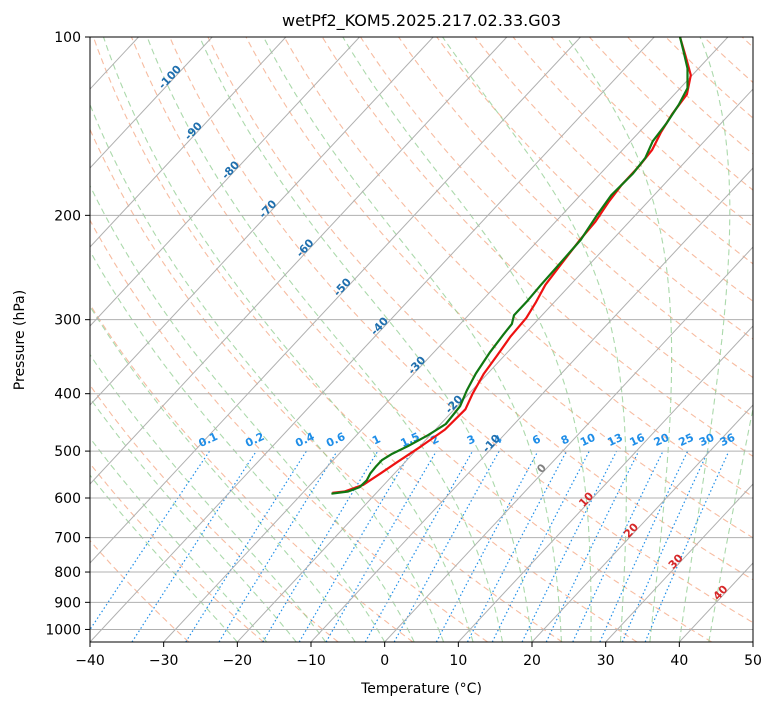 The width and height of the screenshot is (775, 708). What do you see at coordinates (67, 603) in the screenshot?
I see `y-tick-label: 900` at bounding box center [67, 603].